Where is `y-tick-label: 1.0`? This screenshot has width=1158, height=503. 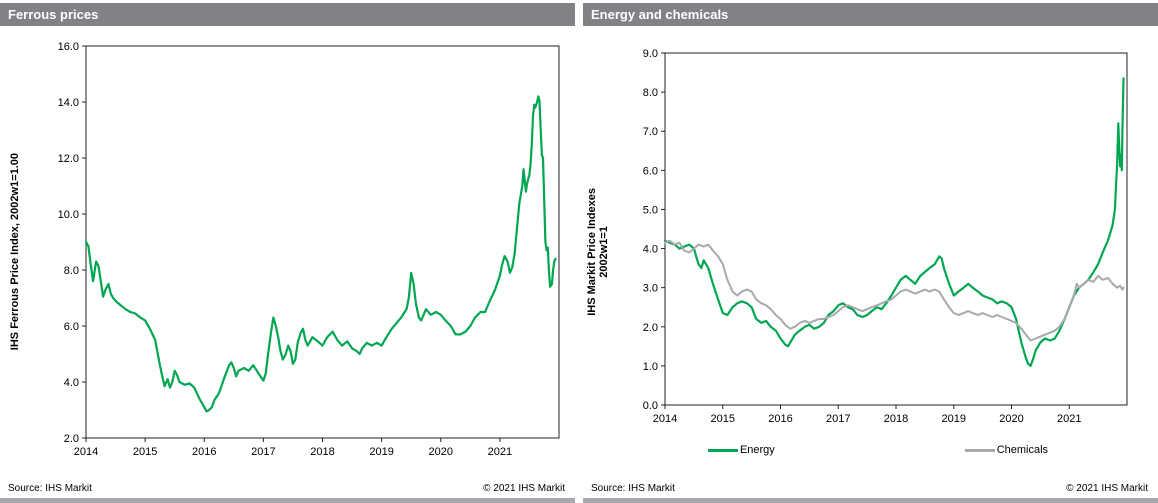
y-tick-label: 1.0 is located at coordinates (650, 367).